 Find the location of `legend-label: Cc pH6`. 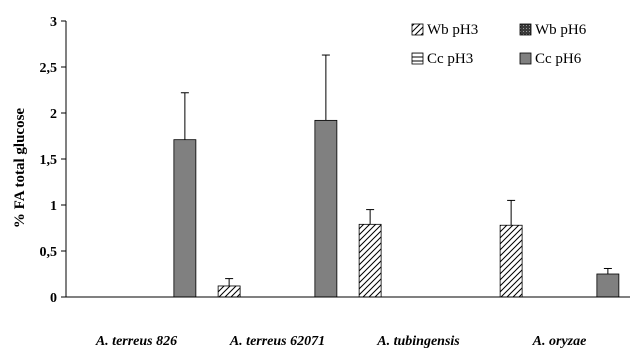

legend-label: Cc pH6 is located at coordinates (558, 59).